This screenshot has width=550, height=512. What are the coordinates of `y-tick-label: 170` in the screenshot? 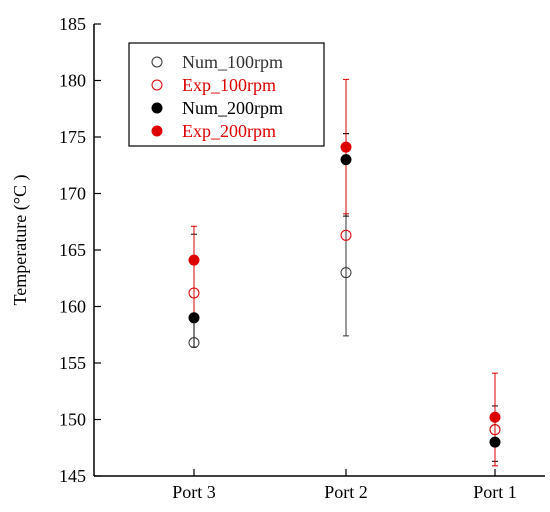 It's located at (72, 194).